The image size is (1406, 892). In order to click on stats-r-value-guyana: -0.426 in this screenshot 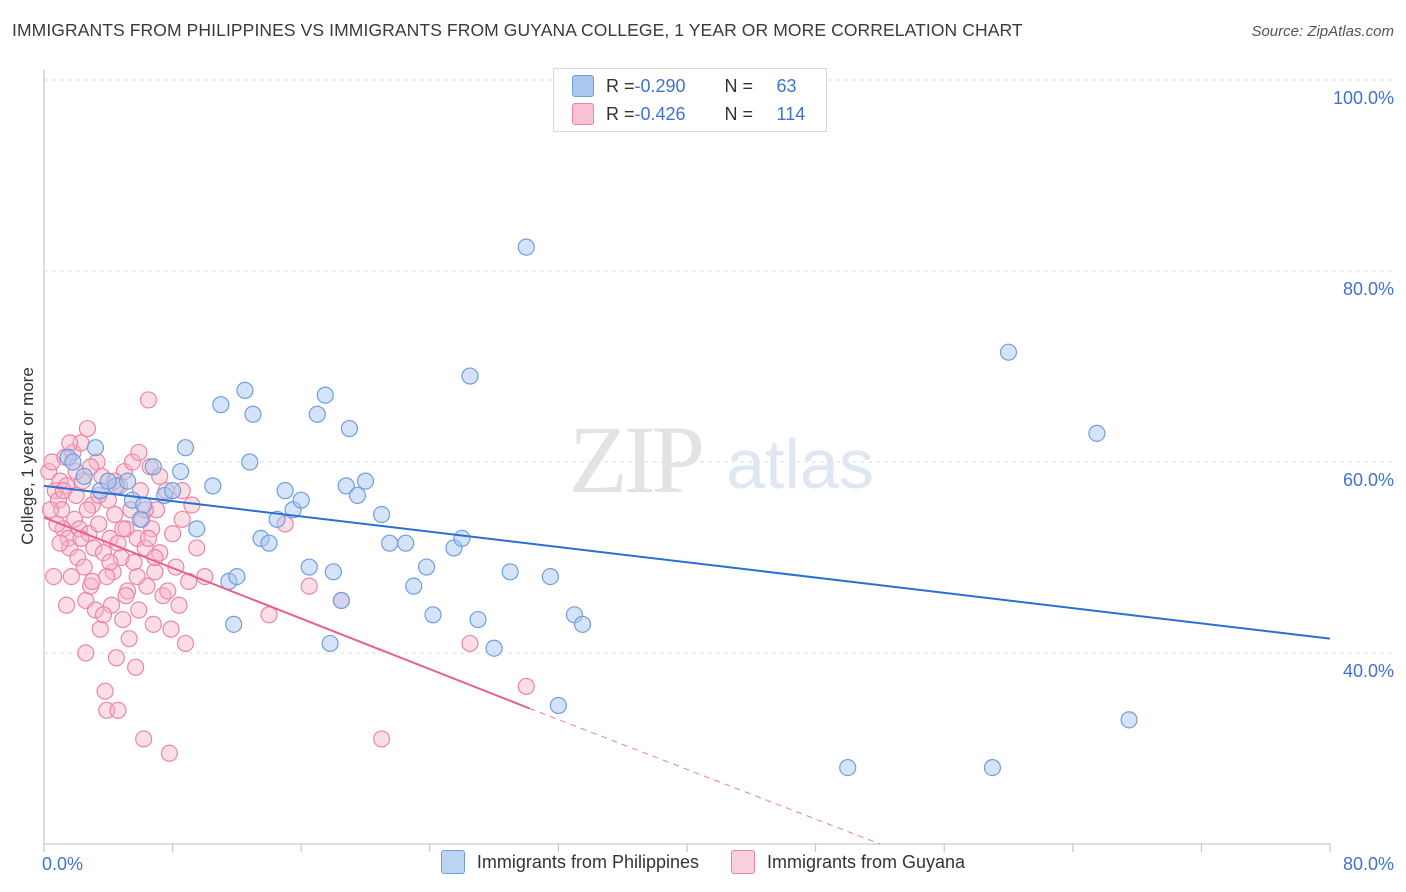, I will do `click(660, 113)`.